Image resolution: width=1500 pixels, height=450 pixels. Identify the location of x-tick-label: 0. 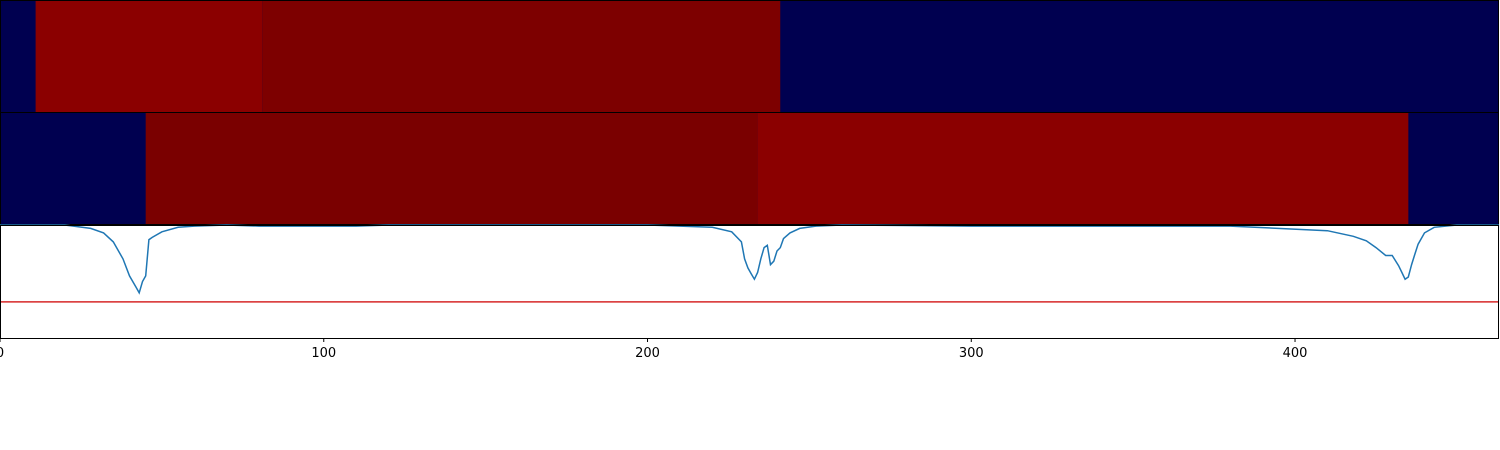
(2, 353).